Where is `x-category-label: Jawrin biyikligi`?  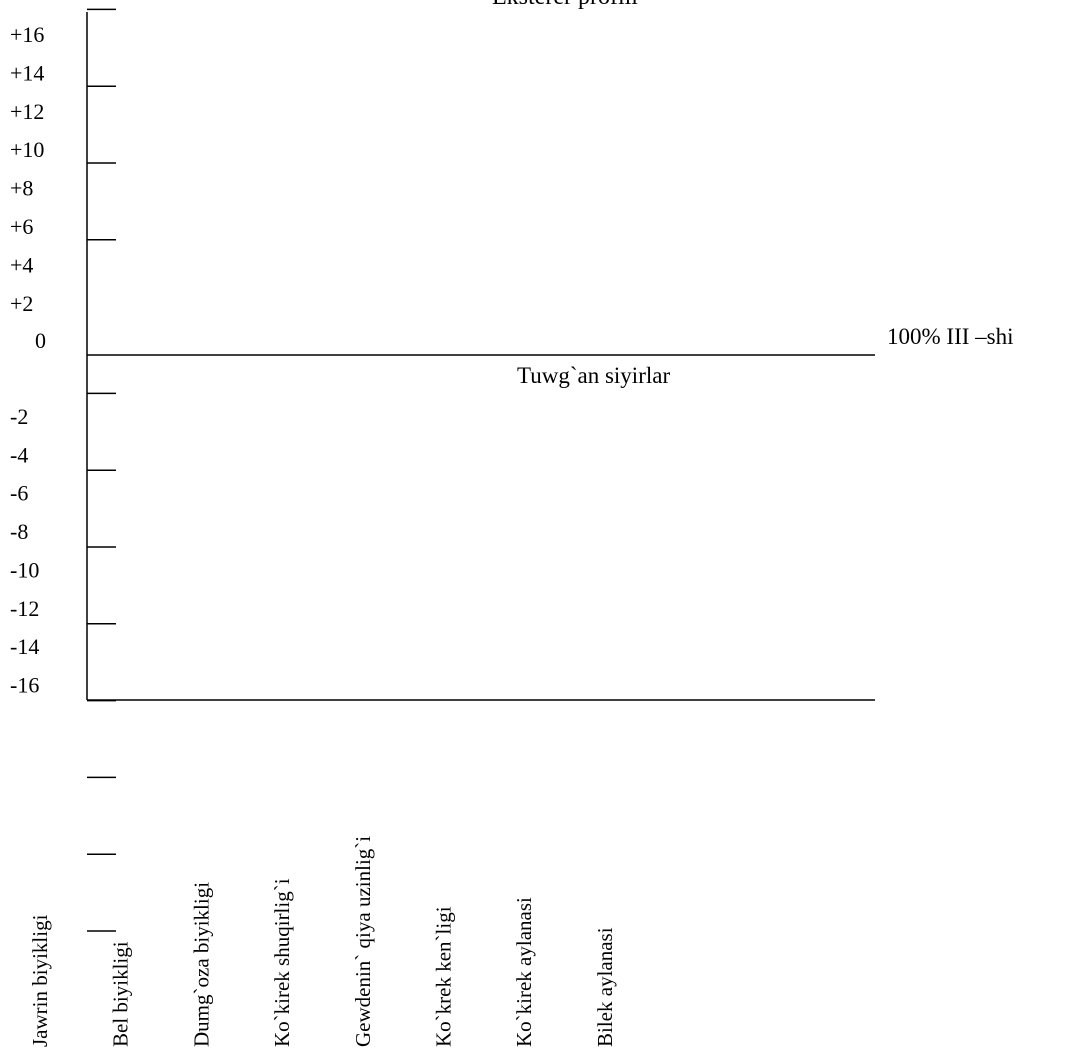 x-category-label: Jawrin biyikligi is located at coordinates (40, 980).